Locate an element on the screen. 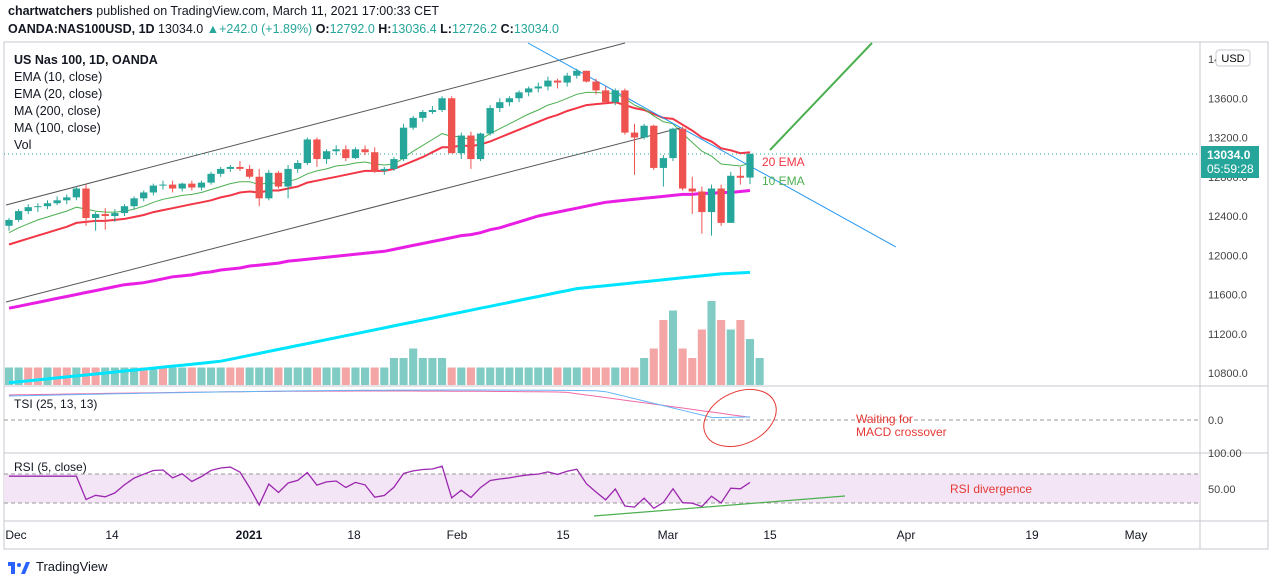  tsi-line is located at coordinates (379, 404).